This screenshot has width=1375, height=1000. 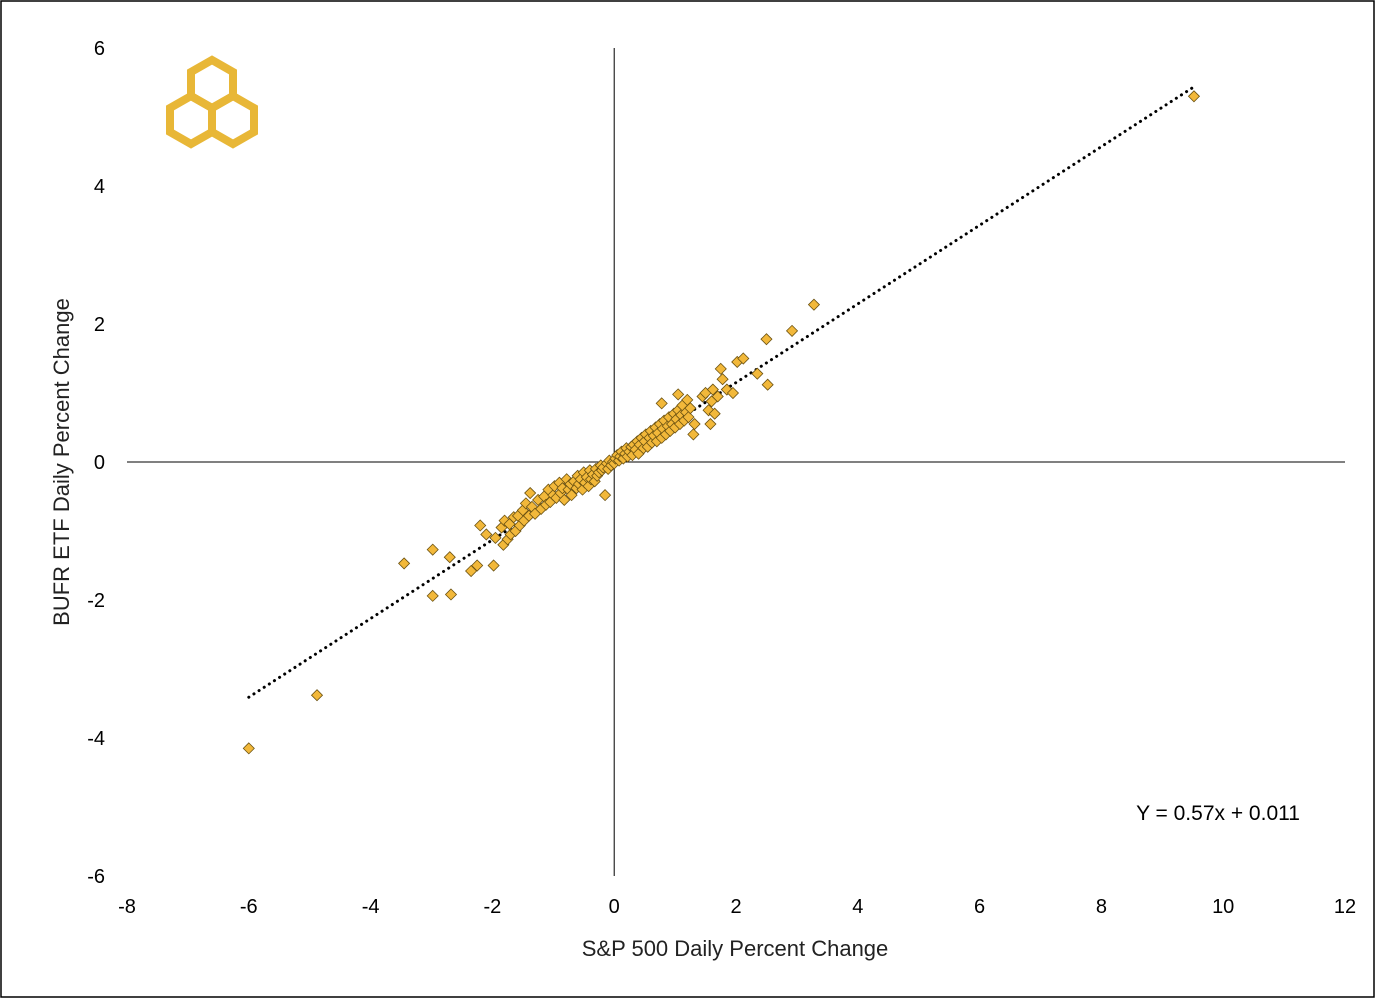 I want to click on company-logo, so click(x=212, y=102).